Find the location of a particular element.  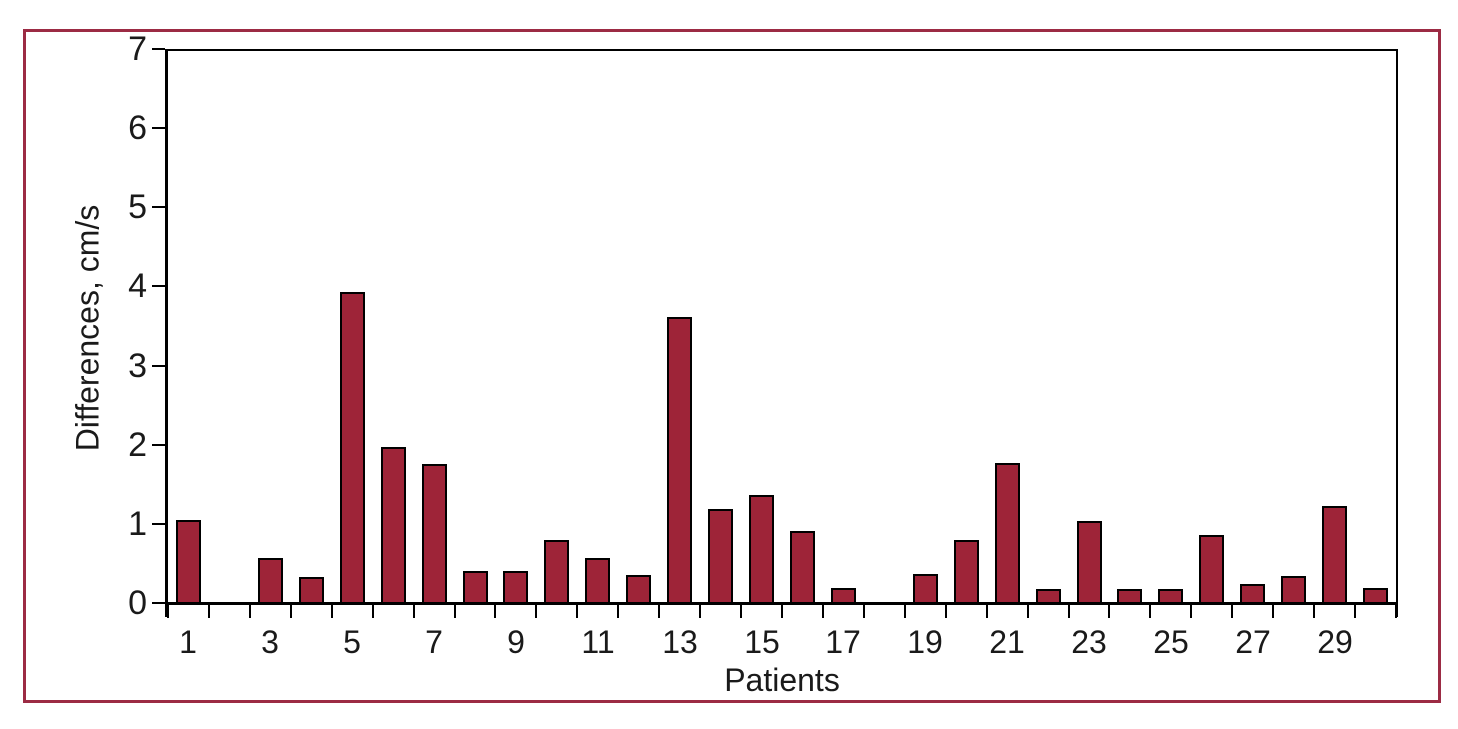

x-tick-label-9: 9 is located at coordinates (516, 642).